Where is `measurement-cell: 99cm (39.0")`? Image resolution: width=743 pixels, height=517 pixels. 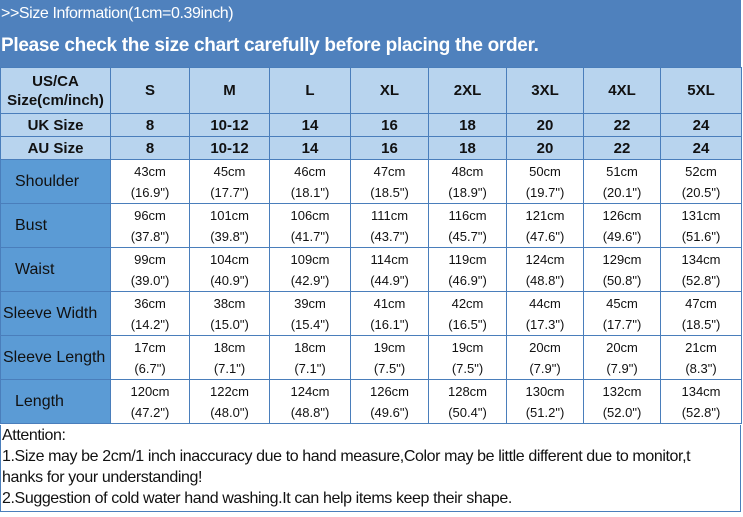 measurement-cell: 99cm (39.0") is located at coordinates (150, 269).